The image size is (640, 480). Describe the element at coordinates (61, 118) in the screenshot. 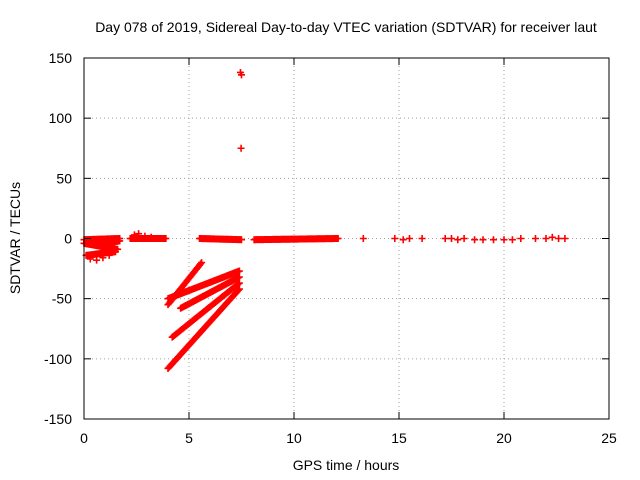

I see `y-tick-label: 100` at that location.